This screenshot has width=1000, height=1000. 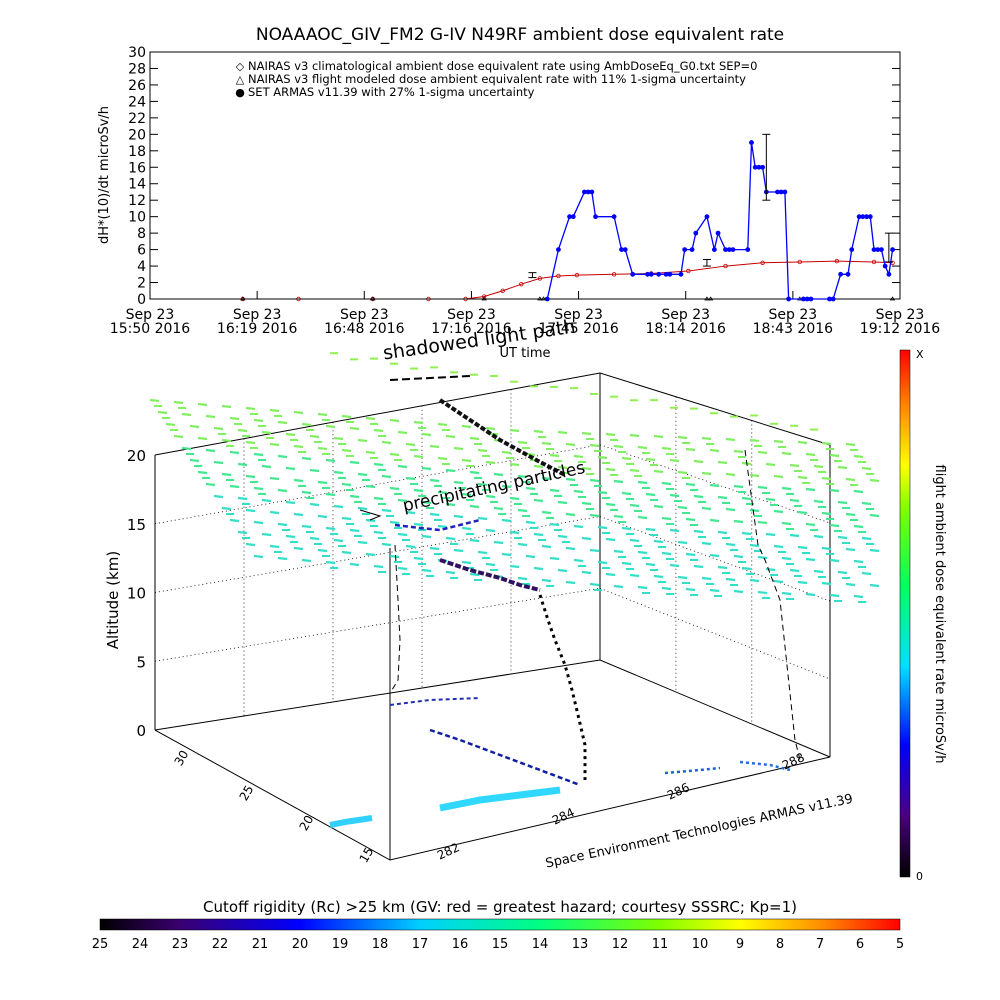 I want to click on colorbar-ticks: 25 24 23 22 21 20 19 18 17 16 15 14 13 12 11 10 9 8 7 6 5, so click(x=498, y=944).